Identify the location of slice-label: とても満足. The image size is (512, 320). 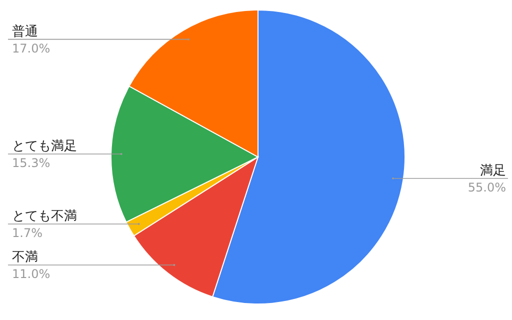
(44, 146).